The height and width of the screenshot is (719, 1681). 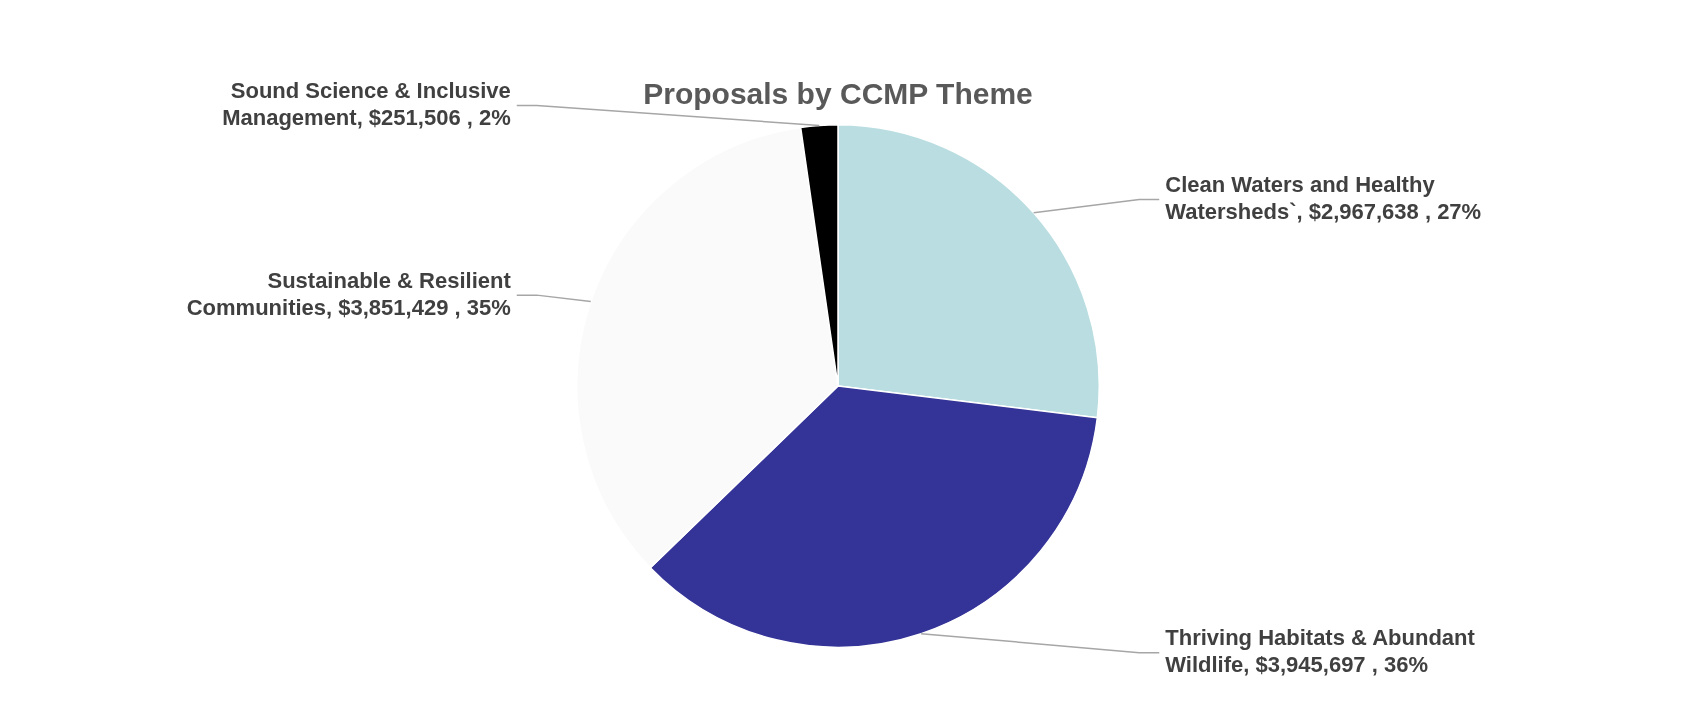 I want to click on slice-label: Thriving Habitats & Abundant Wildlife, $3,945,697 , 36%, so click(x=1320, y=651).